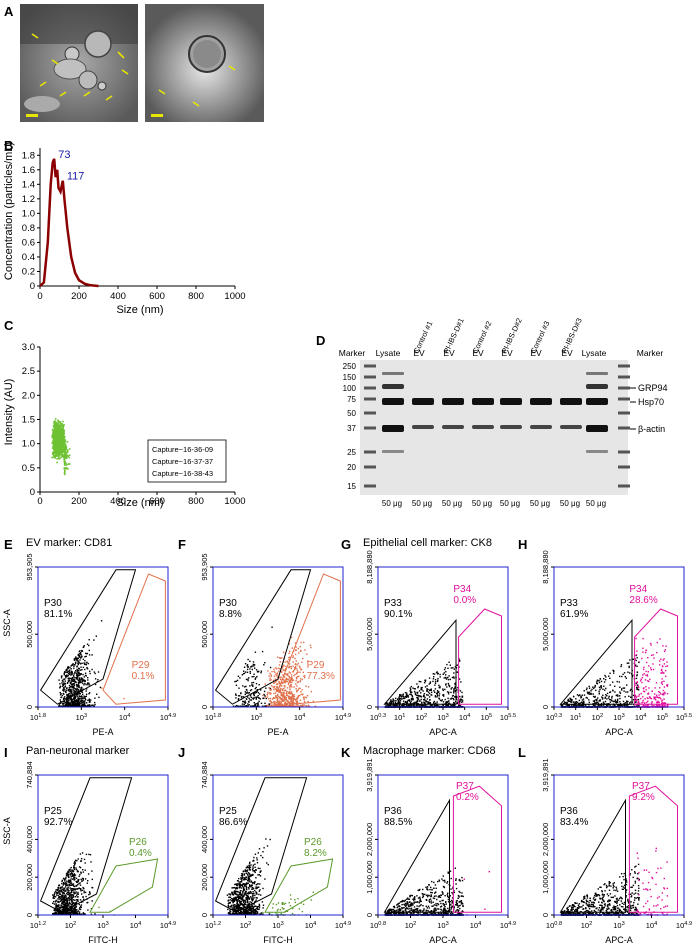  Describe the element at coordinates (204, 774) in the screenshot. I see `flow-y-tick-label: 740,884` at that location.